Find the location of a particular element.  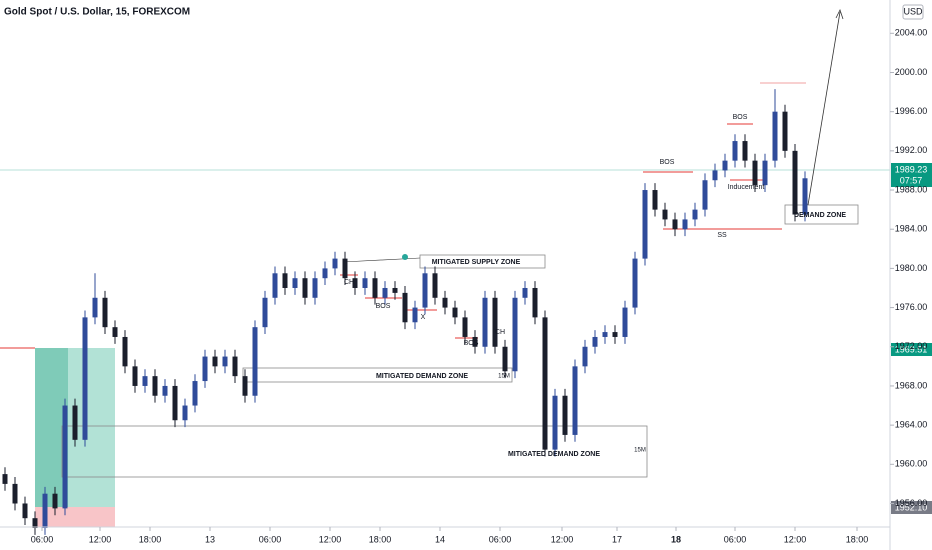

arrow-head is located at coordinates (839, 14).